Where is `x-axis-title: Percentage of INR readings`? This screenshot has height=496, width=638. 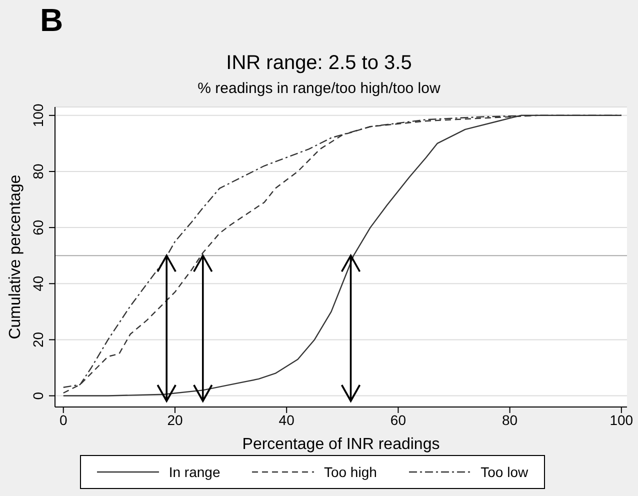
x-axis-title: Percentage of INR readings is located at coordinates (341, 444).